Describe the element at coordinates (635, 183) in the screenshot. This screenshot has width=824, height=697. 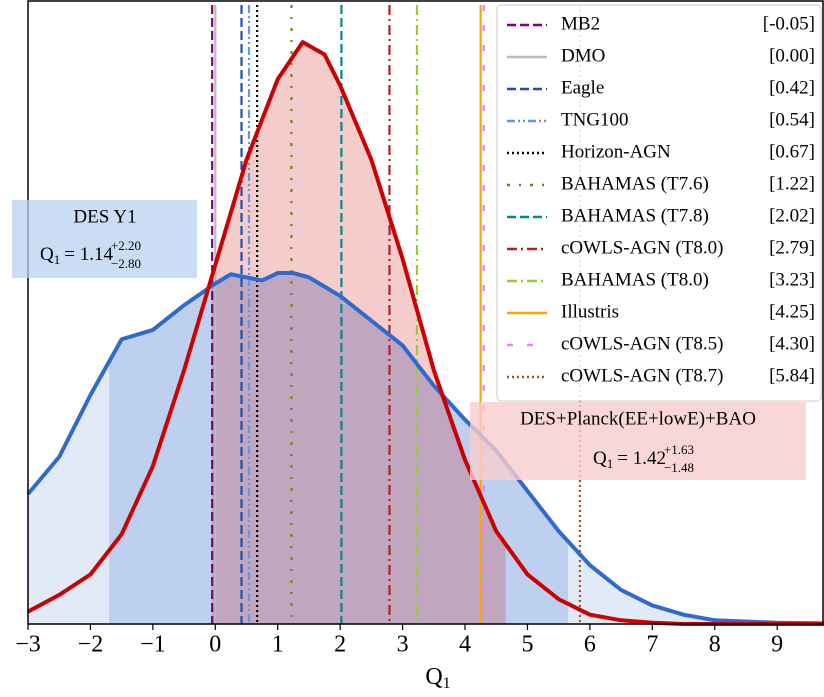
I see `legend-label: BAHAMAS (T7.6)` at that location.